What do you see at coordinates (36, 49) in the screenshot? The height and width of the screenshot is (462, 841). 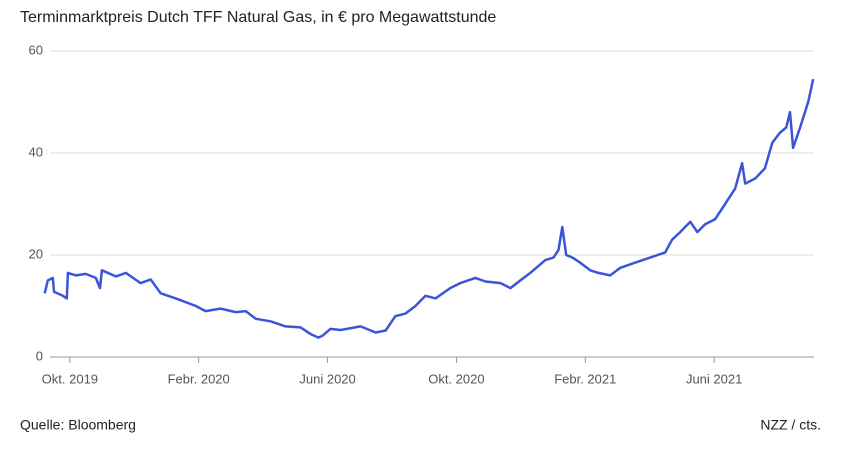 I see `y-tick-label: 60` at bounding box center [36, 49].